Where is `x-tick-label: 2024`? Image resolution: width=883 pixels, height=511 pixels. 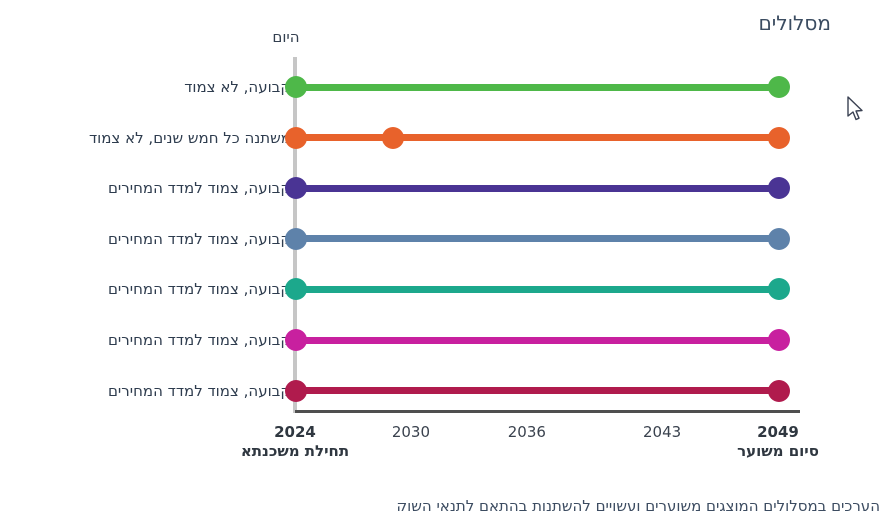 x-tick-label: 2024 is located at coordinates (295, 432).